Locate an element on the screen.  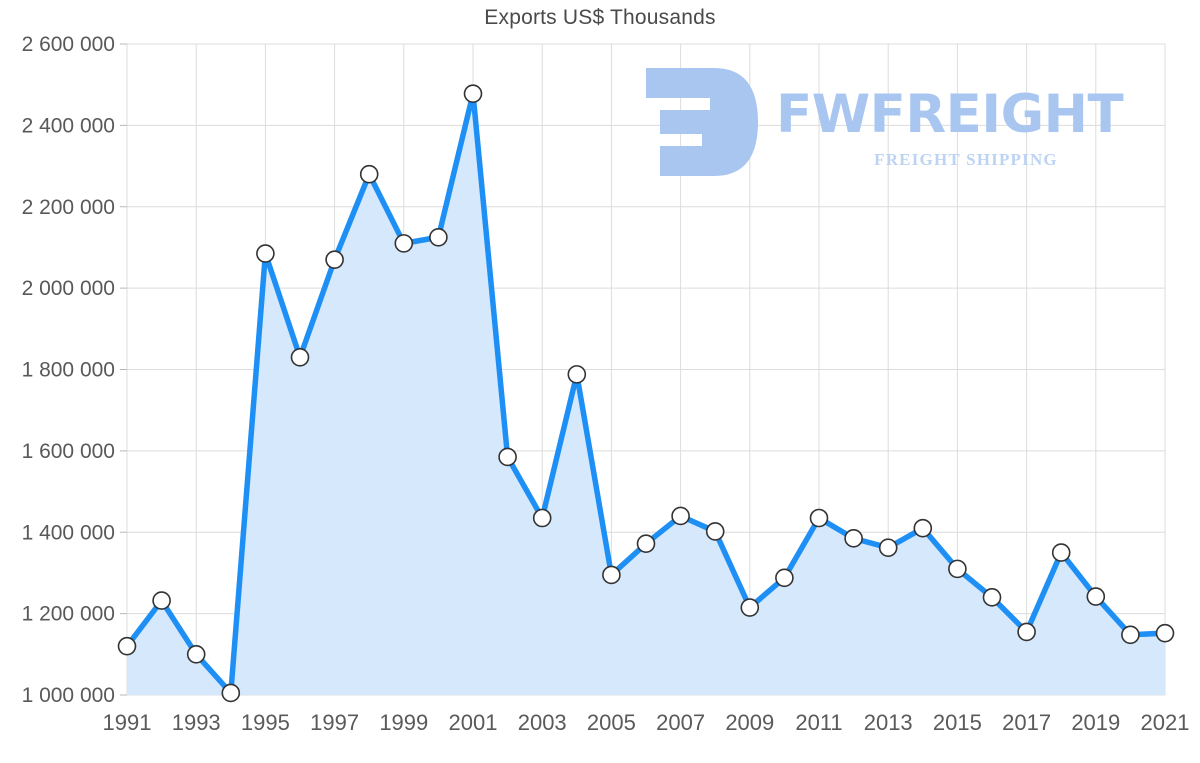
x-tick-label: 2001 is located at coordinates (473, 722).